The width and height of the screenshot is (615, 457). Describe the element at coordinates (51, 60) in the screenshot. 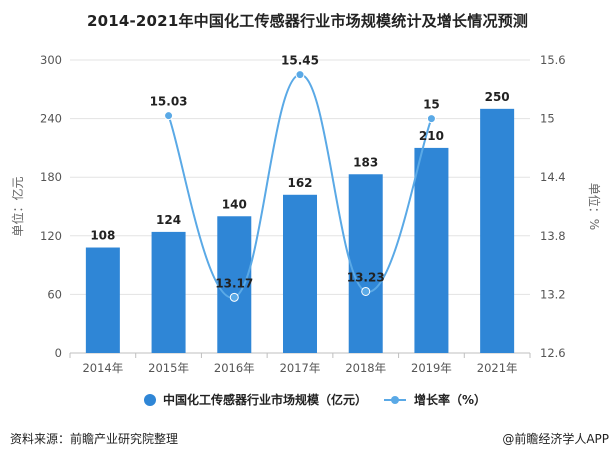

I see `y-left-tick-label: 300` at that location.